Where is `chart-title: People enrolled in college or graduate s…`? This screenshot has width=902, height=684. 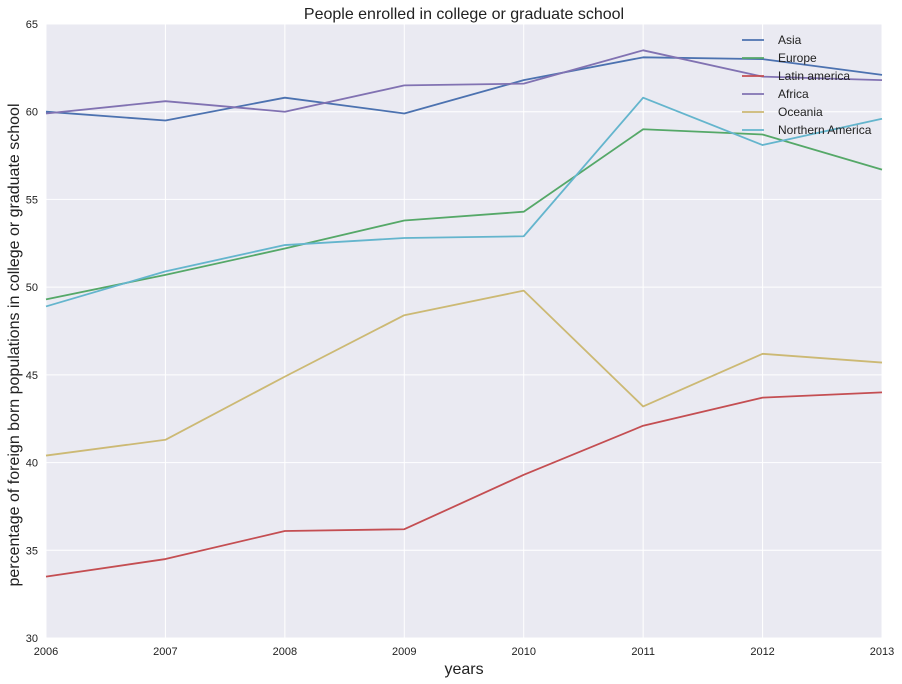
chart-title: People enrolled in college or graduate s… is located at coordinates (464, 14).